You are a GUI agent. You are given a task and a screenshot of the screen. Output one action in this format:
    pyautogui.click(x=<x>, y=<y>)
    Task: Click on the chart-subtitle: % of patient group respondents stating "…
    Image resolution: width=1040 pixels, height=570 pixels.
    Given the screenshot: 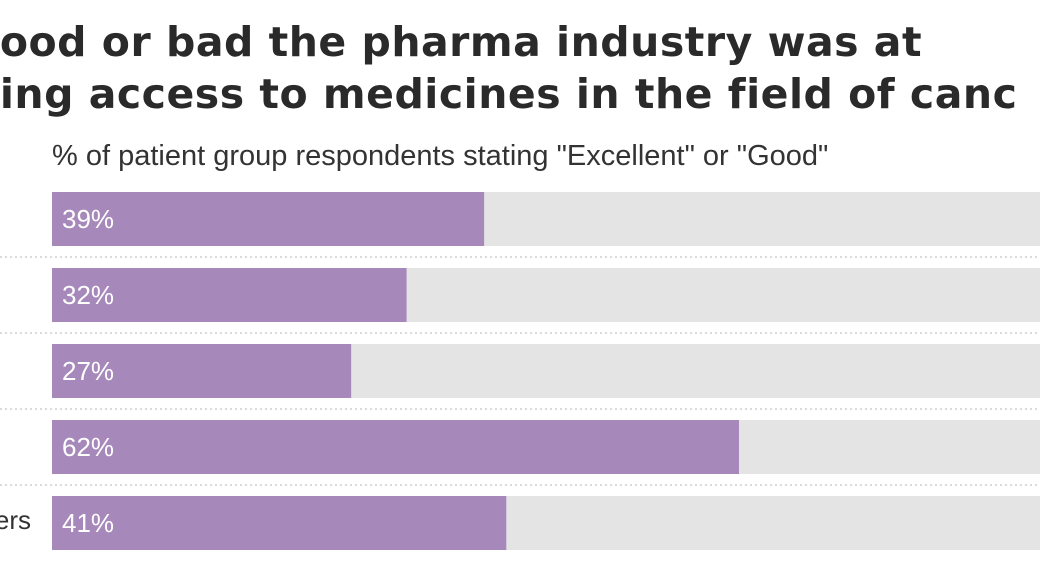 What is the action you would take?
    pyautogui.click(x=440, y=156)
    